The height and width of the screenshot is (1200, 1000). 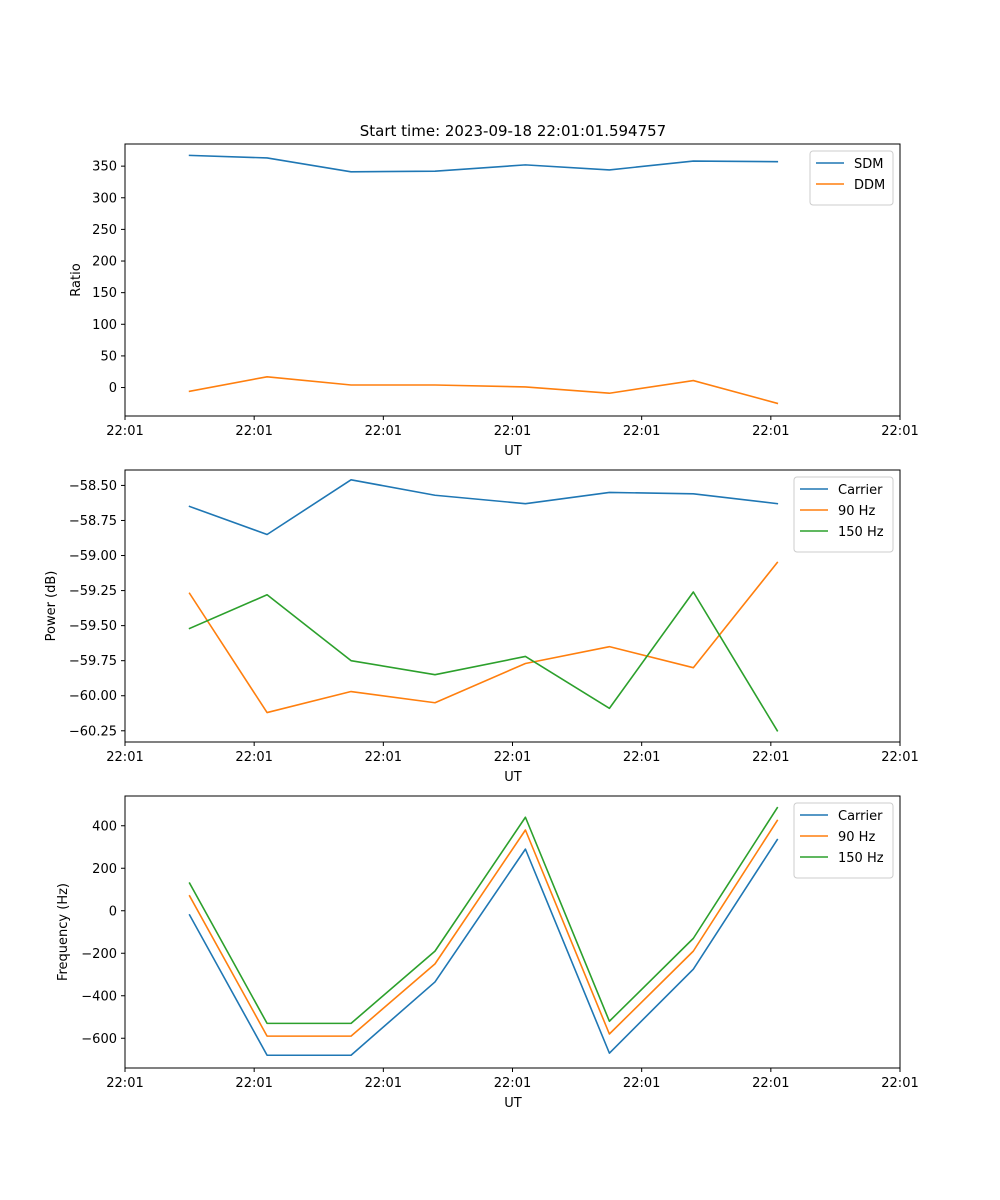 I want to click on panel-3-x-tick-label-5: 22:01, so click(x=641, y=1083).